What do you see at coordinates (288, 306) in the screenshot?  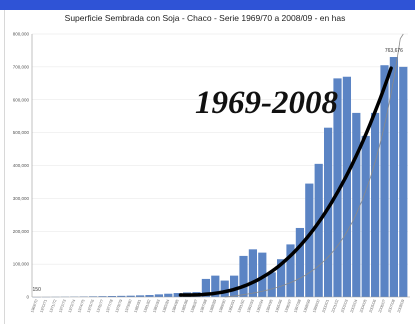 I see `x-tick-label: 1996/97` at bounding box center [288, 306].